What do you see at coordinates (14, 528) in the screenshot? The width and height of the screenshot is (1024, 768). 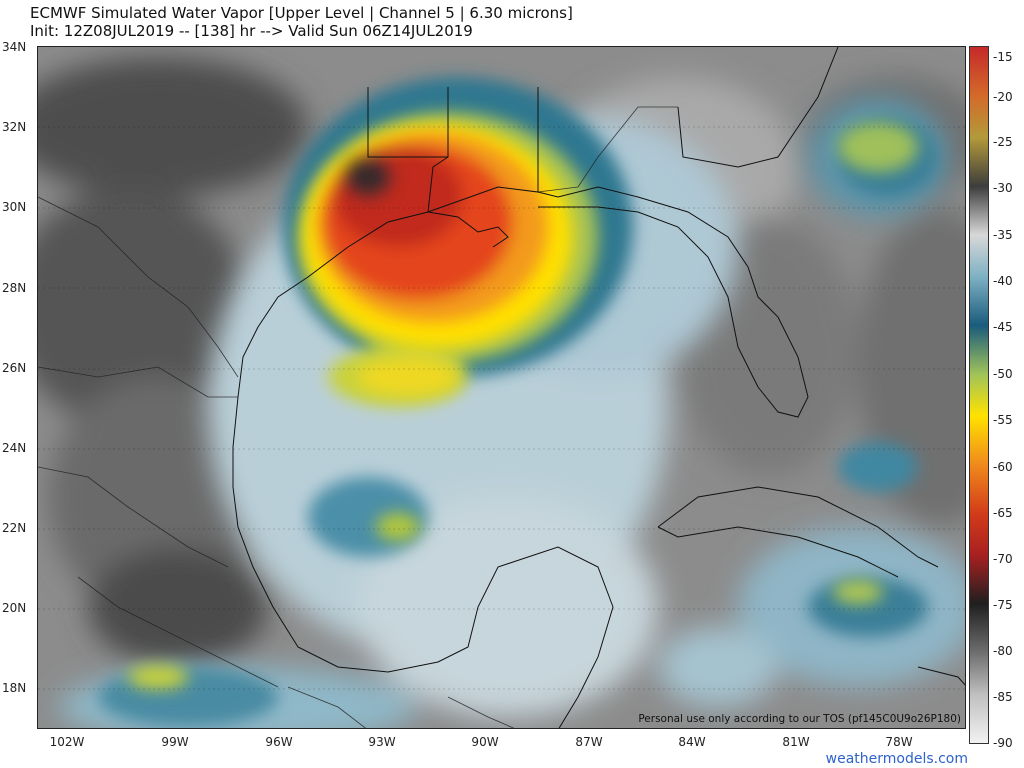 I see `lat-label: 22N` at bounding box center [14, 528].